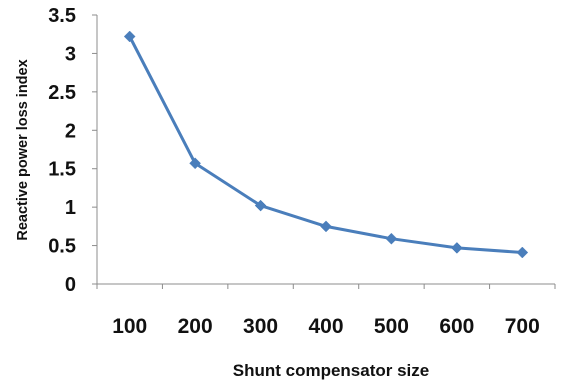 This screenshot has width=565, height=383. What do you see at coordinates (70, 54) in the screenshot?
I see `y-tick-label: 3` at bounding box center [70, 54].